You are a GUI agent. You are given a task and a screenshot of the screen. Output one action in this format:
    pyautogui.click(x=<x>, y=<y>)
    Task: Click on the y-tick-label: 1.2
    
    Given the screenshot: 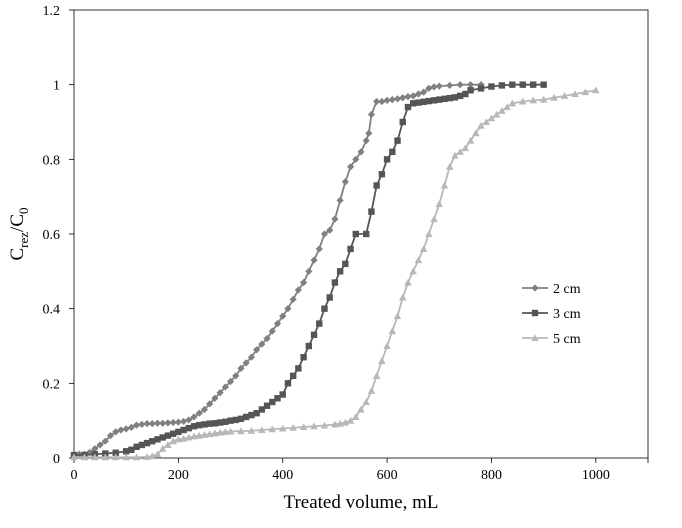 What is the action you would take?
    pyautogui.click(x=52, y=11)
    